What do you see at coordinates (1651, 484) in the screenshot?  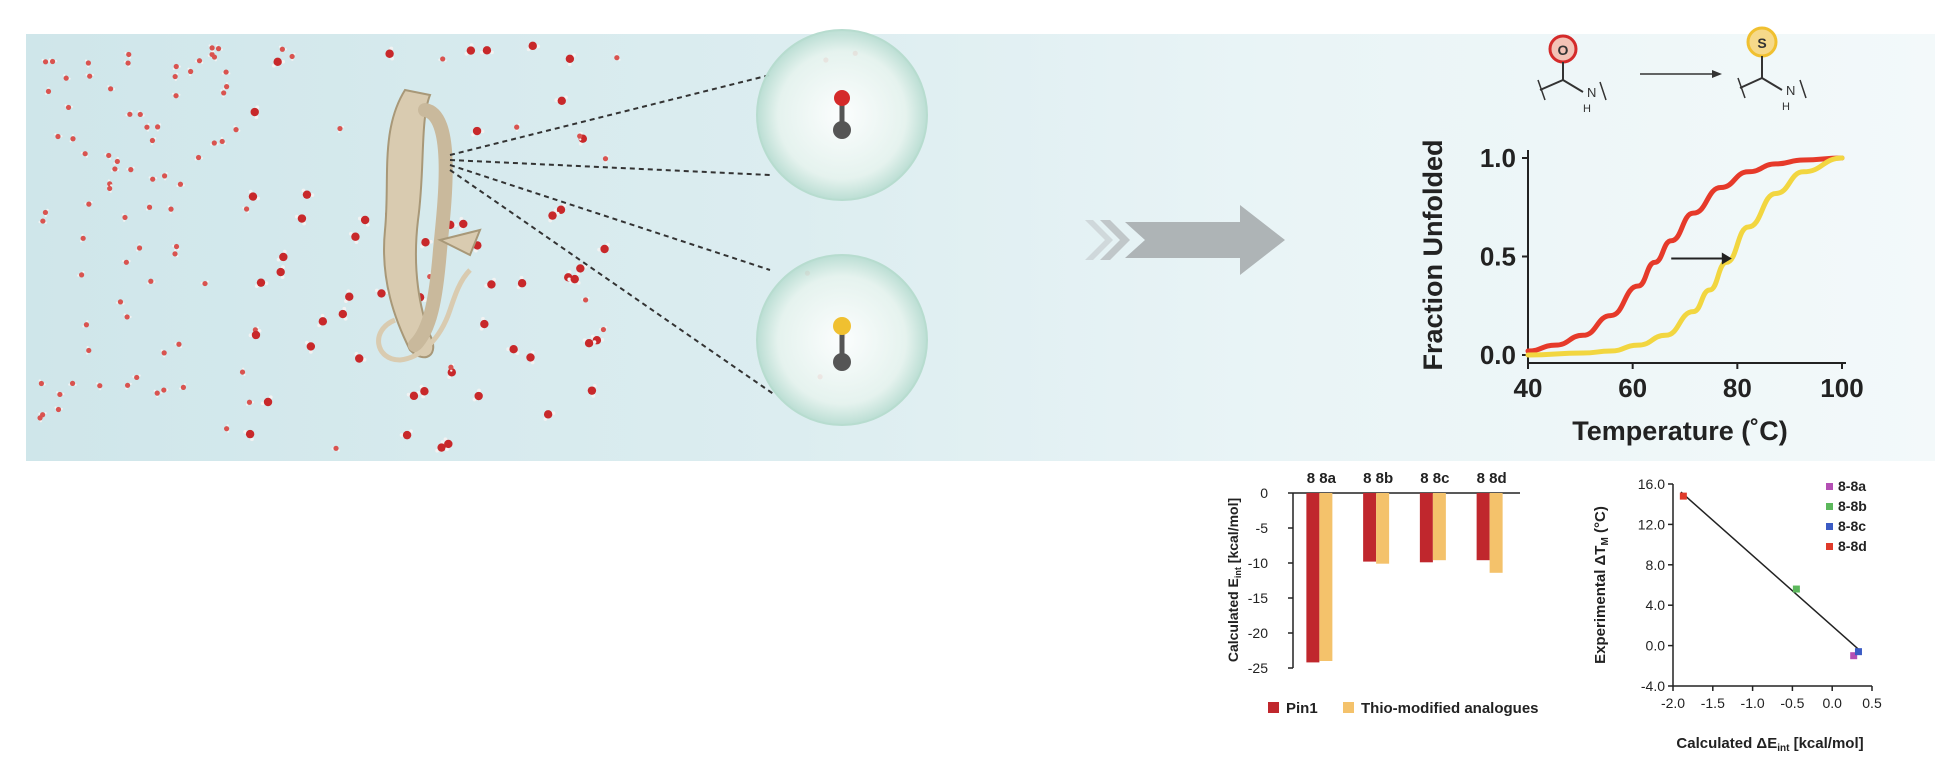 I see `y-tick-label: 16.0` at bounding box center [1651, 484].